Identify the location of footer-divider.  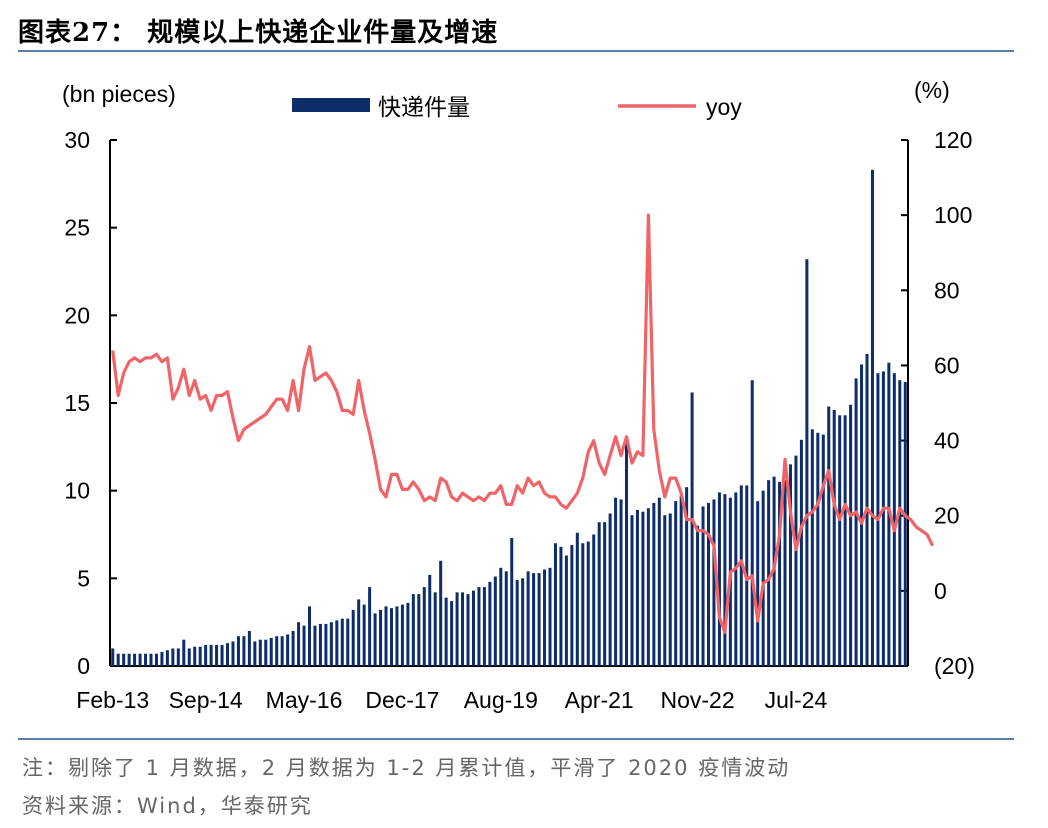
(516, 739).